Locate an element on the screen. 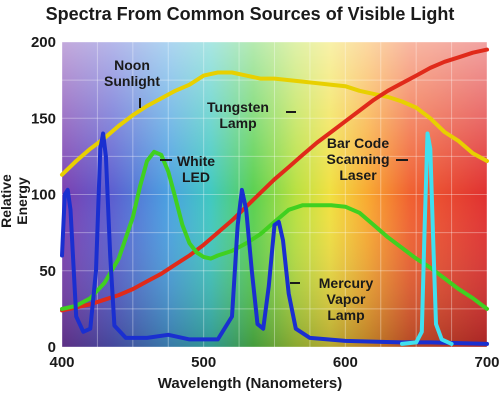 The width and height of the screenshot is (500, 400). annotation-label: Sunlight is located at coordinates (132, 81).